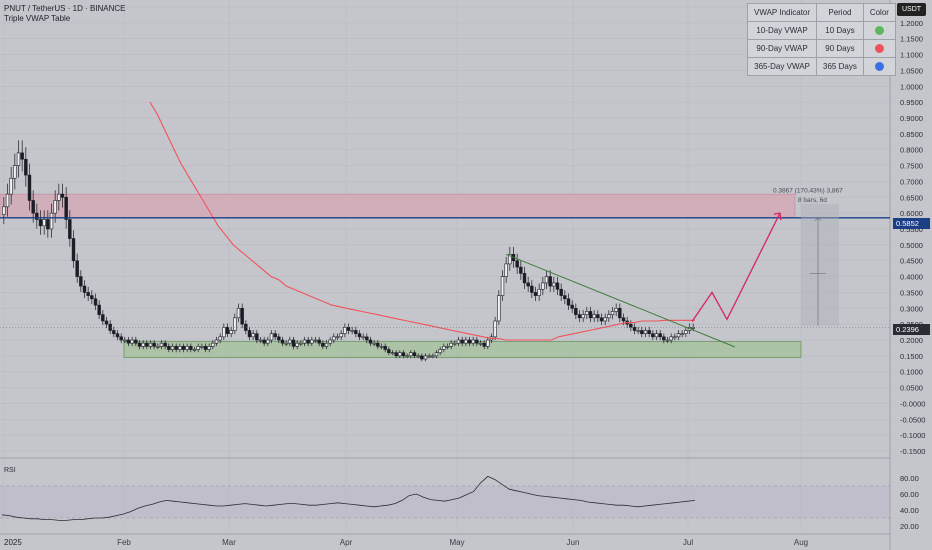  Describe the element at coordinates (736, 267) in the screenshot. I see `projection-path` at that location.